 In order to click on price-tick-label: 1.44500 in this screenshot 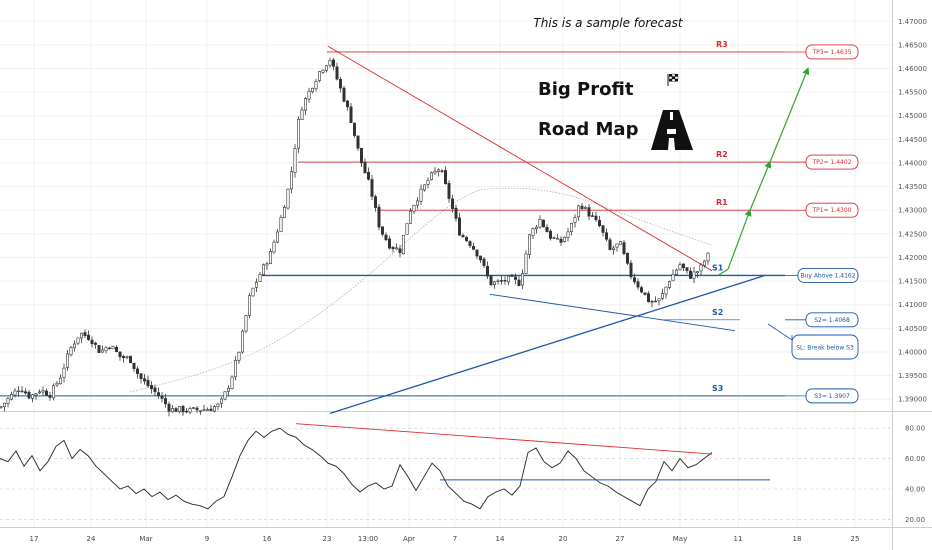, I will do `click(912, 140)`.